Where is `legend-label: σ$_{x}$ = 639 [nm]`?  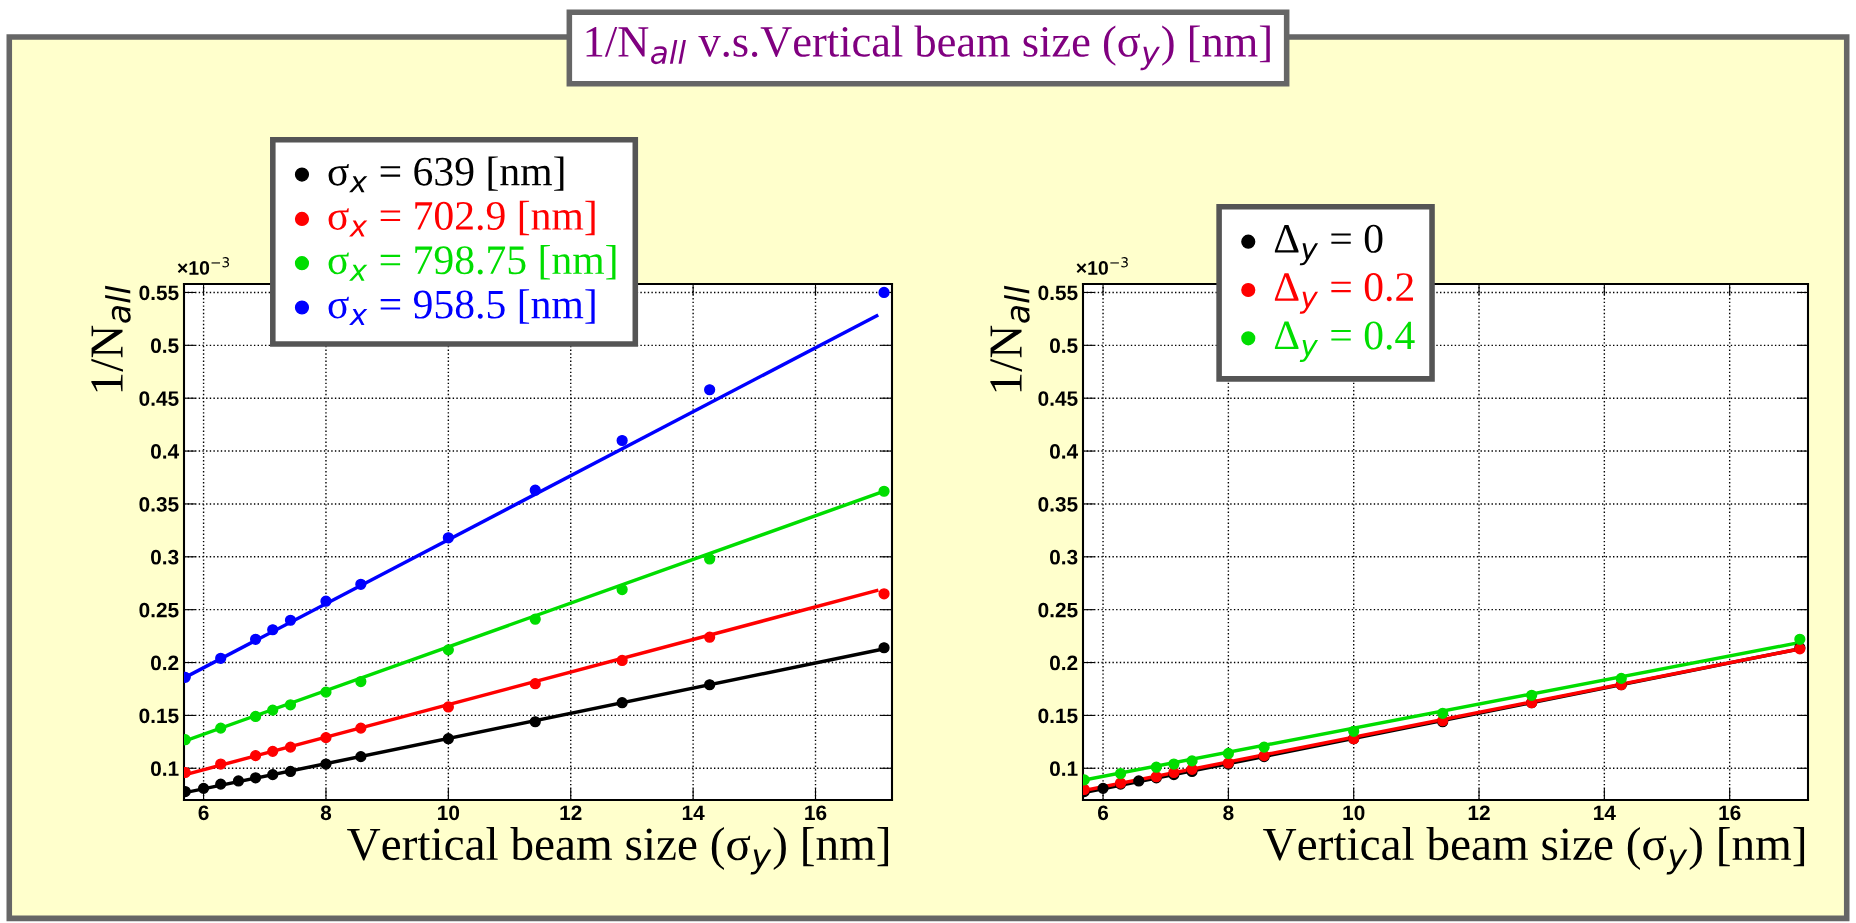 legend-label: σ$_{x}$ = 639 [nm] is located at coordinates (446, 174).